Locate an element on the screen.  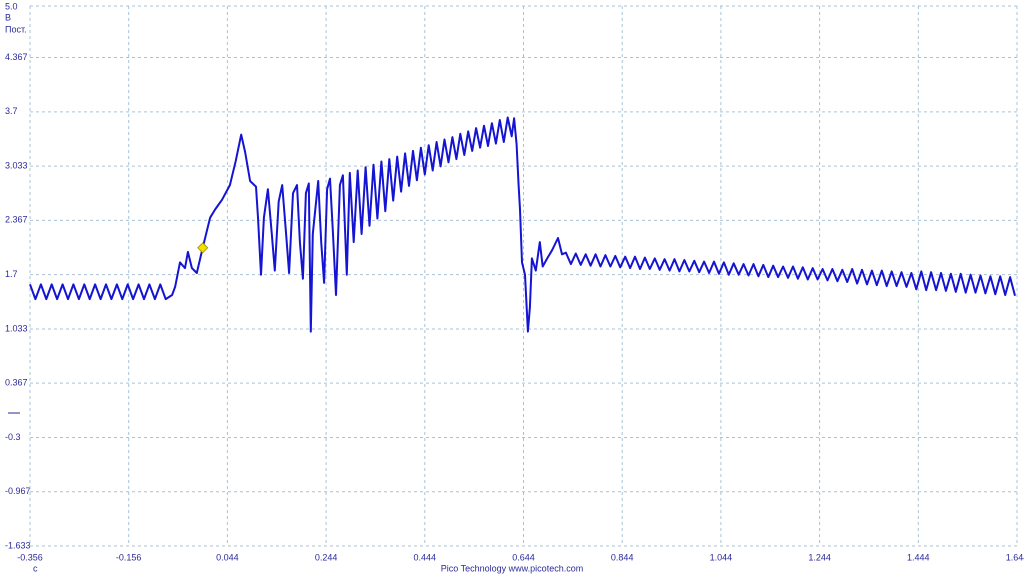
x-tick-label: 0.844 is located at coordinates (622, 557).